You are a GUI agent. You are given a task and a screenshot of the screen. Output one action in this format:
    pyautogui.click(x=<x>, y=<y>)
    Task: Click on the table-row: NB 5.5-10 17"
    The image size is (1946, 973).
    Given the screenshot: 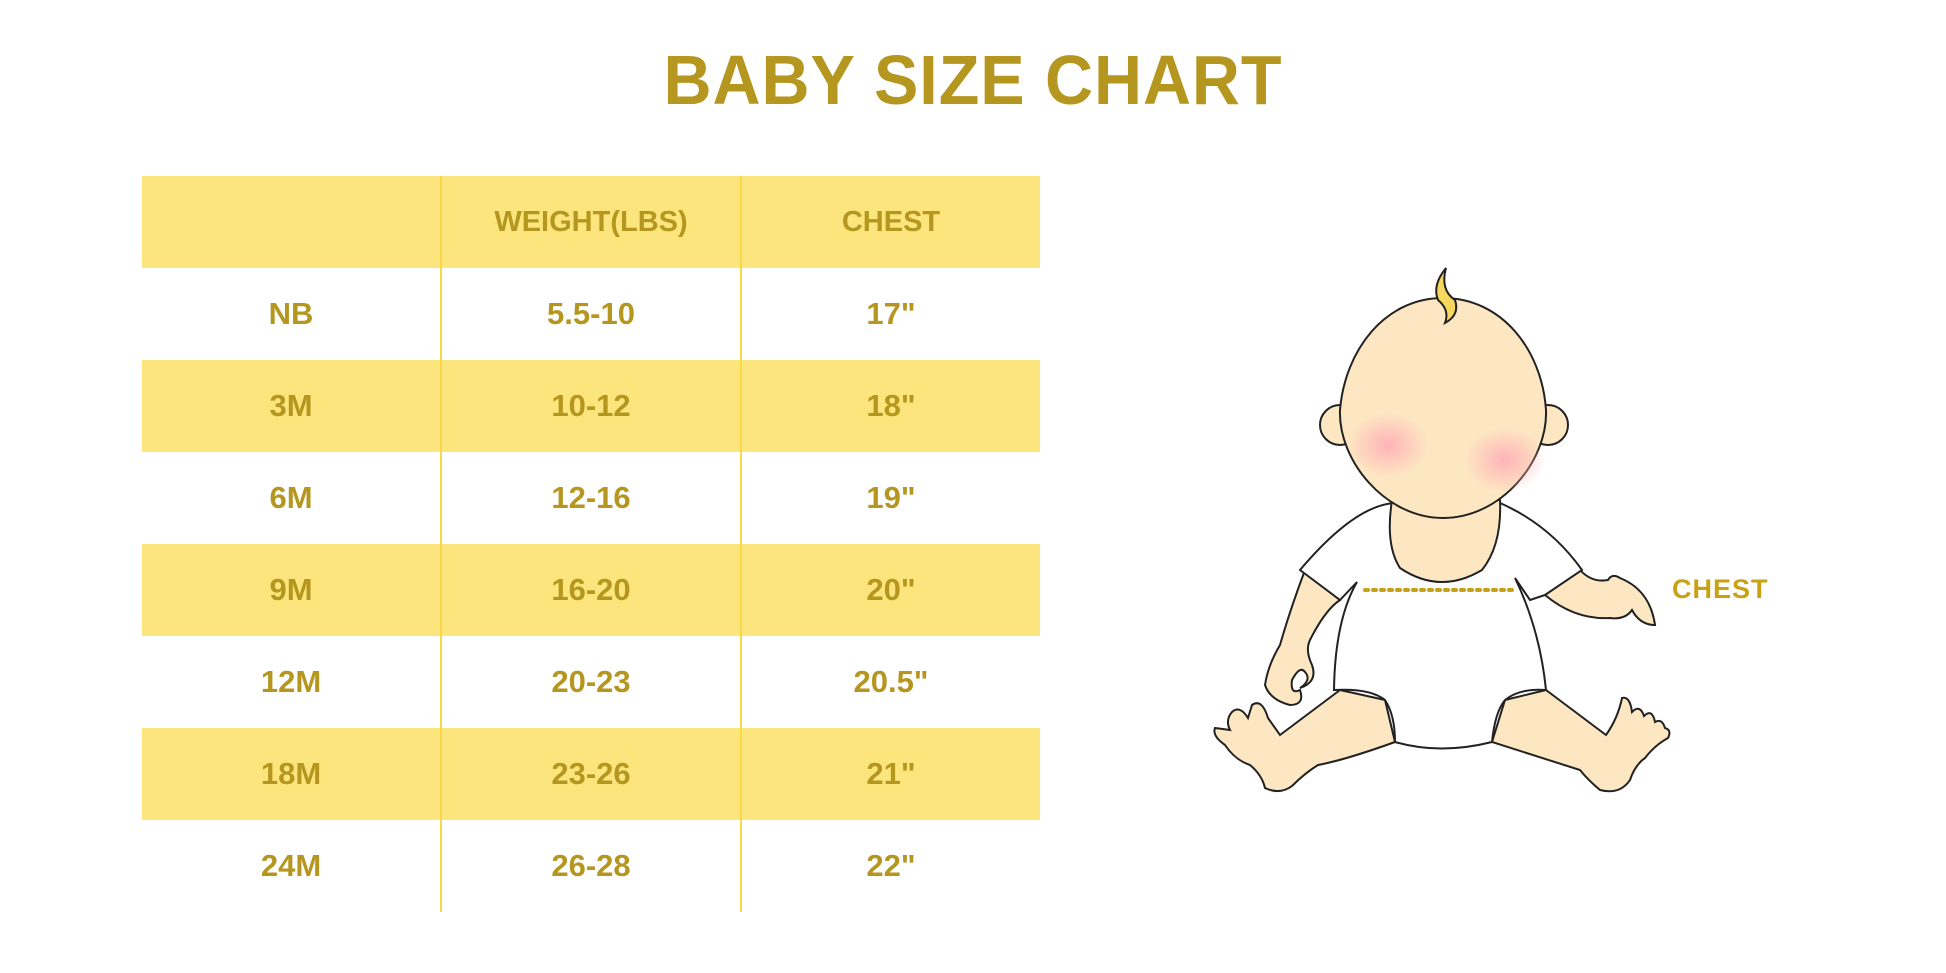 What is the action you would take?
    pyautogui.click(x=591, y=314)
    